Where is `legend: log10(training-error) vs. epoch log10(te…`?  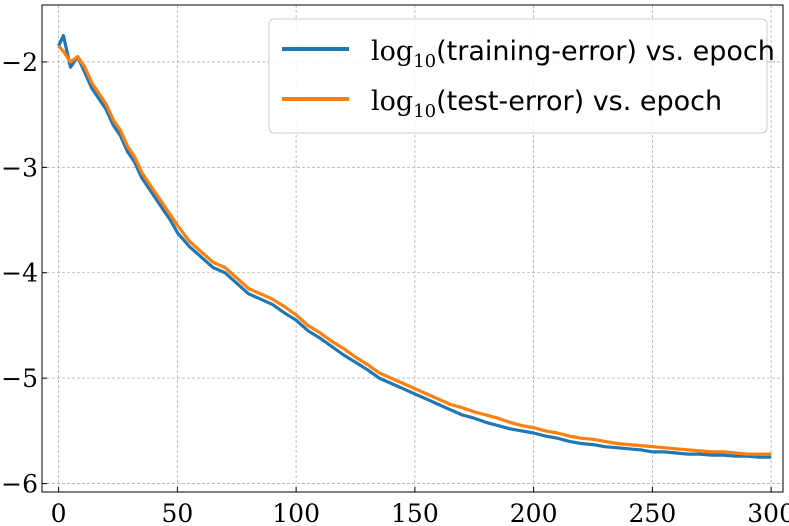 legend: log10(training-error) vs. epoch log10(te… is located at coordinates (521, 76).